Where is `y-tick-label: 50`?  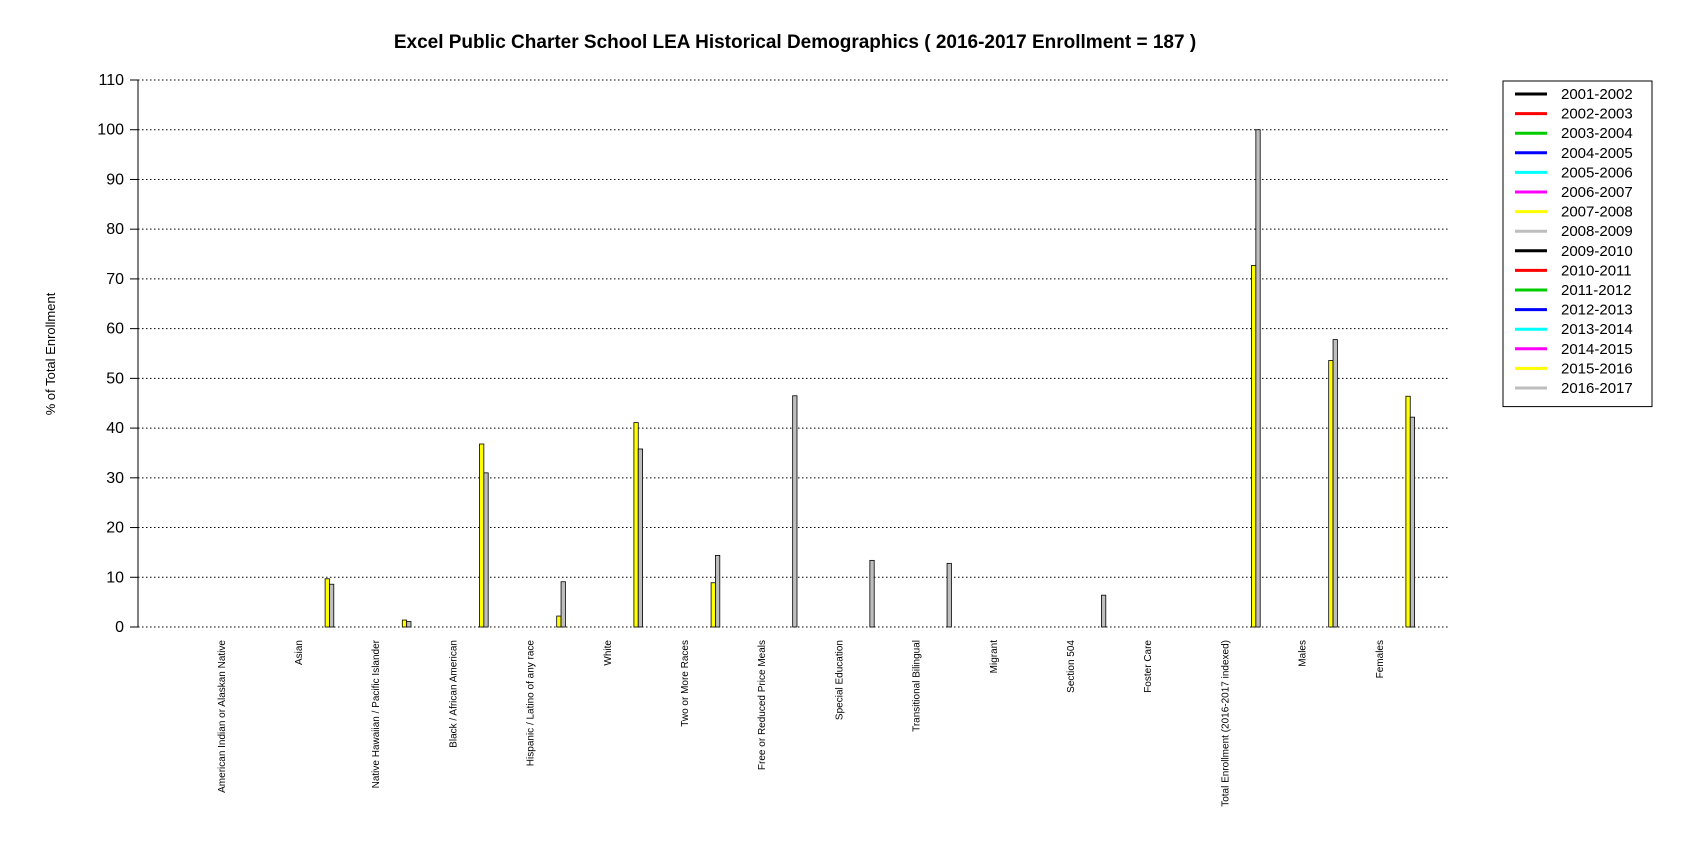 y-tick-label: 50 is located at coordinates (115, 378).